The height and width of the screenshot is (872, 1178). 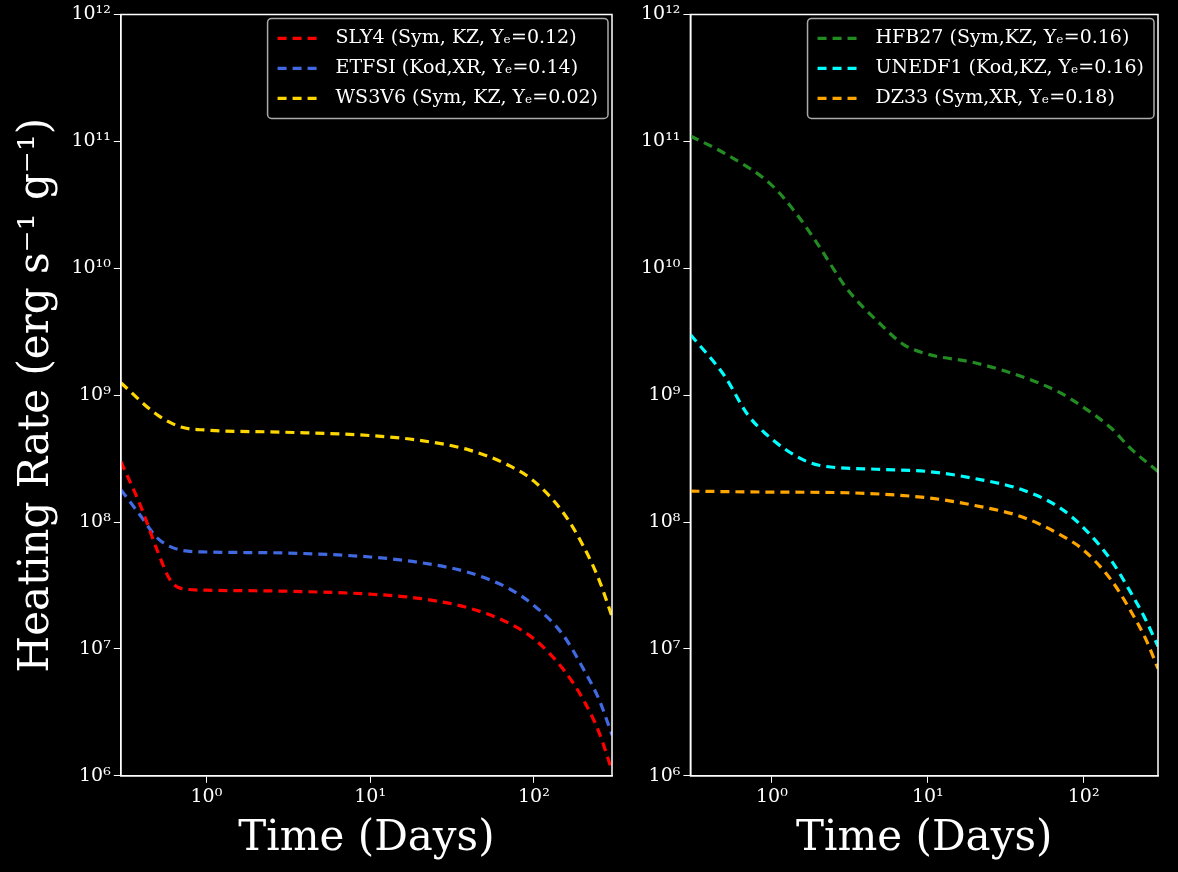 I want to click on legend-label: DZ33 (Sym,XR, Yₑ=0.18), so click(x=995, y=96).